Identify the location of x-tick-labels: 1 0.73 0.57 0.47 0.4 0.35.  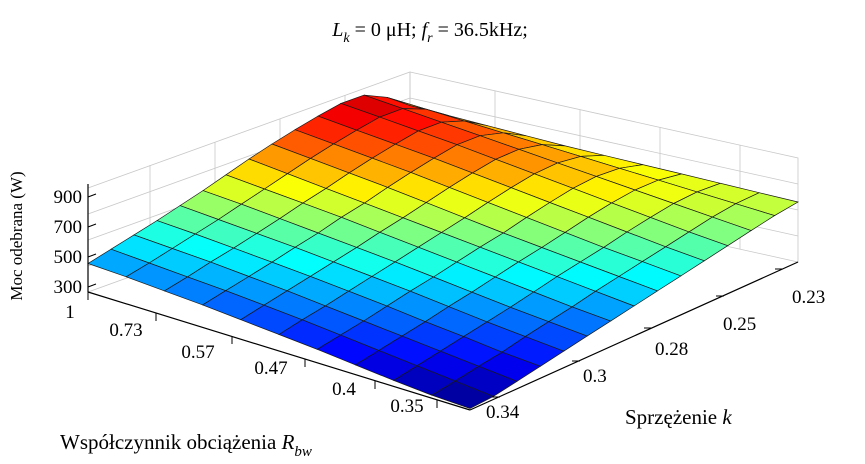
(244, 359).